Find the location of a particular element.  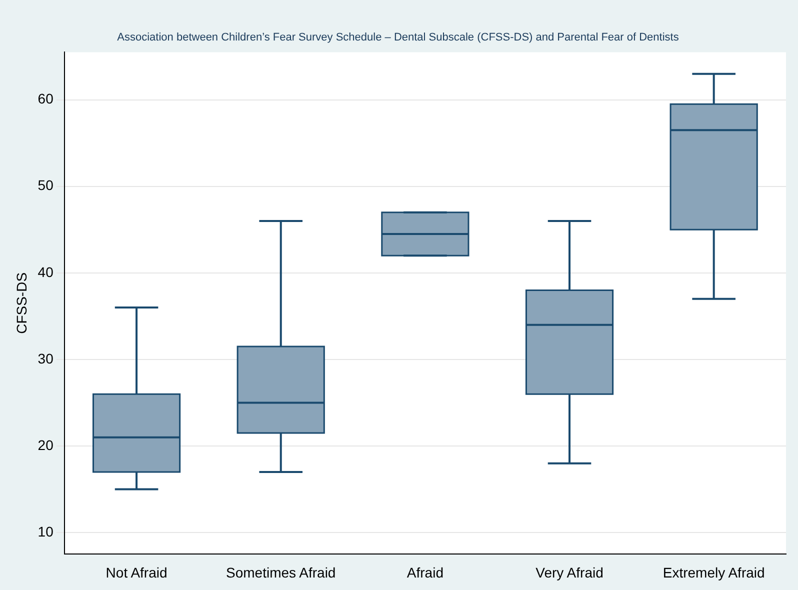

y-tick-label: 40 is located at coordinates (46, 272).